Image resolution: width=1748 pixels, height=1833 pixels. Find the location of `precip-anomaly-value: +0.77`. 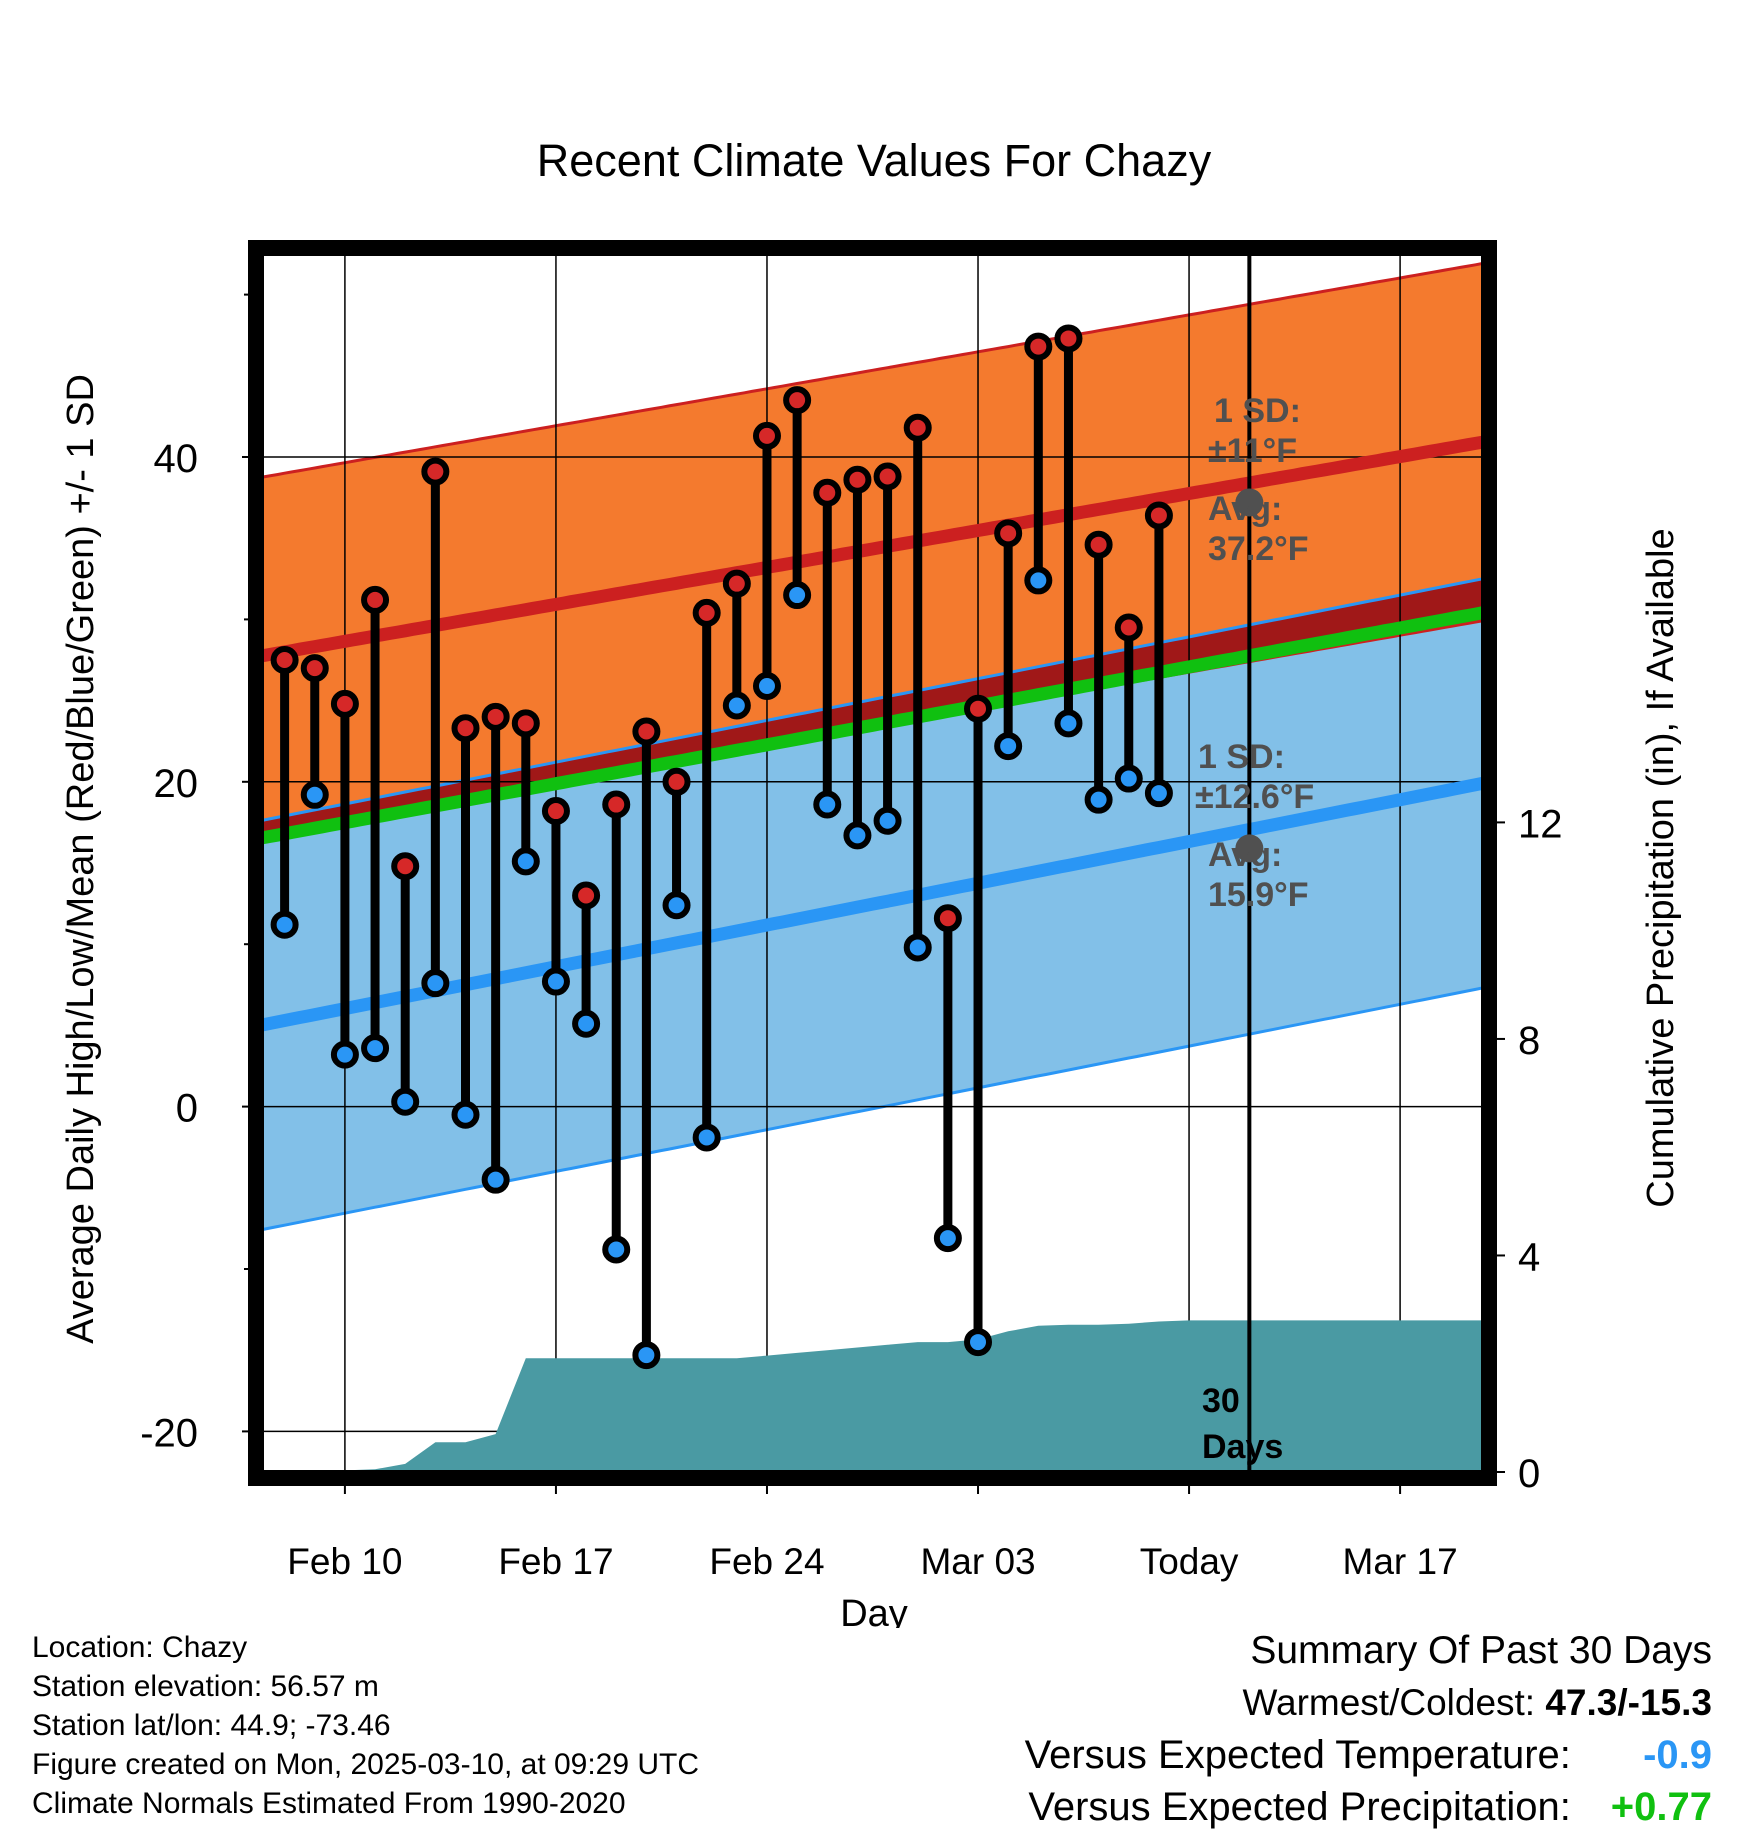

precip-anomaly-value: +0.77 is located at coordinates (1661, 1807).